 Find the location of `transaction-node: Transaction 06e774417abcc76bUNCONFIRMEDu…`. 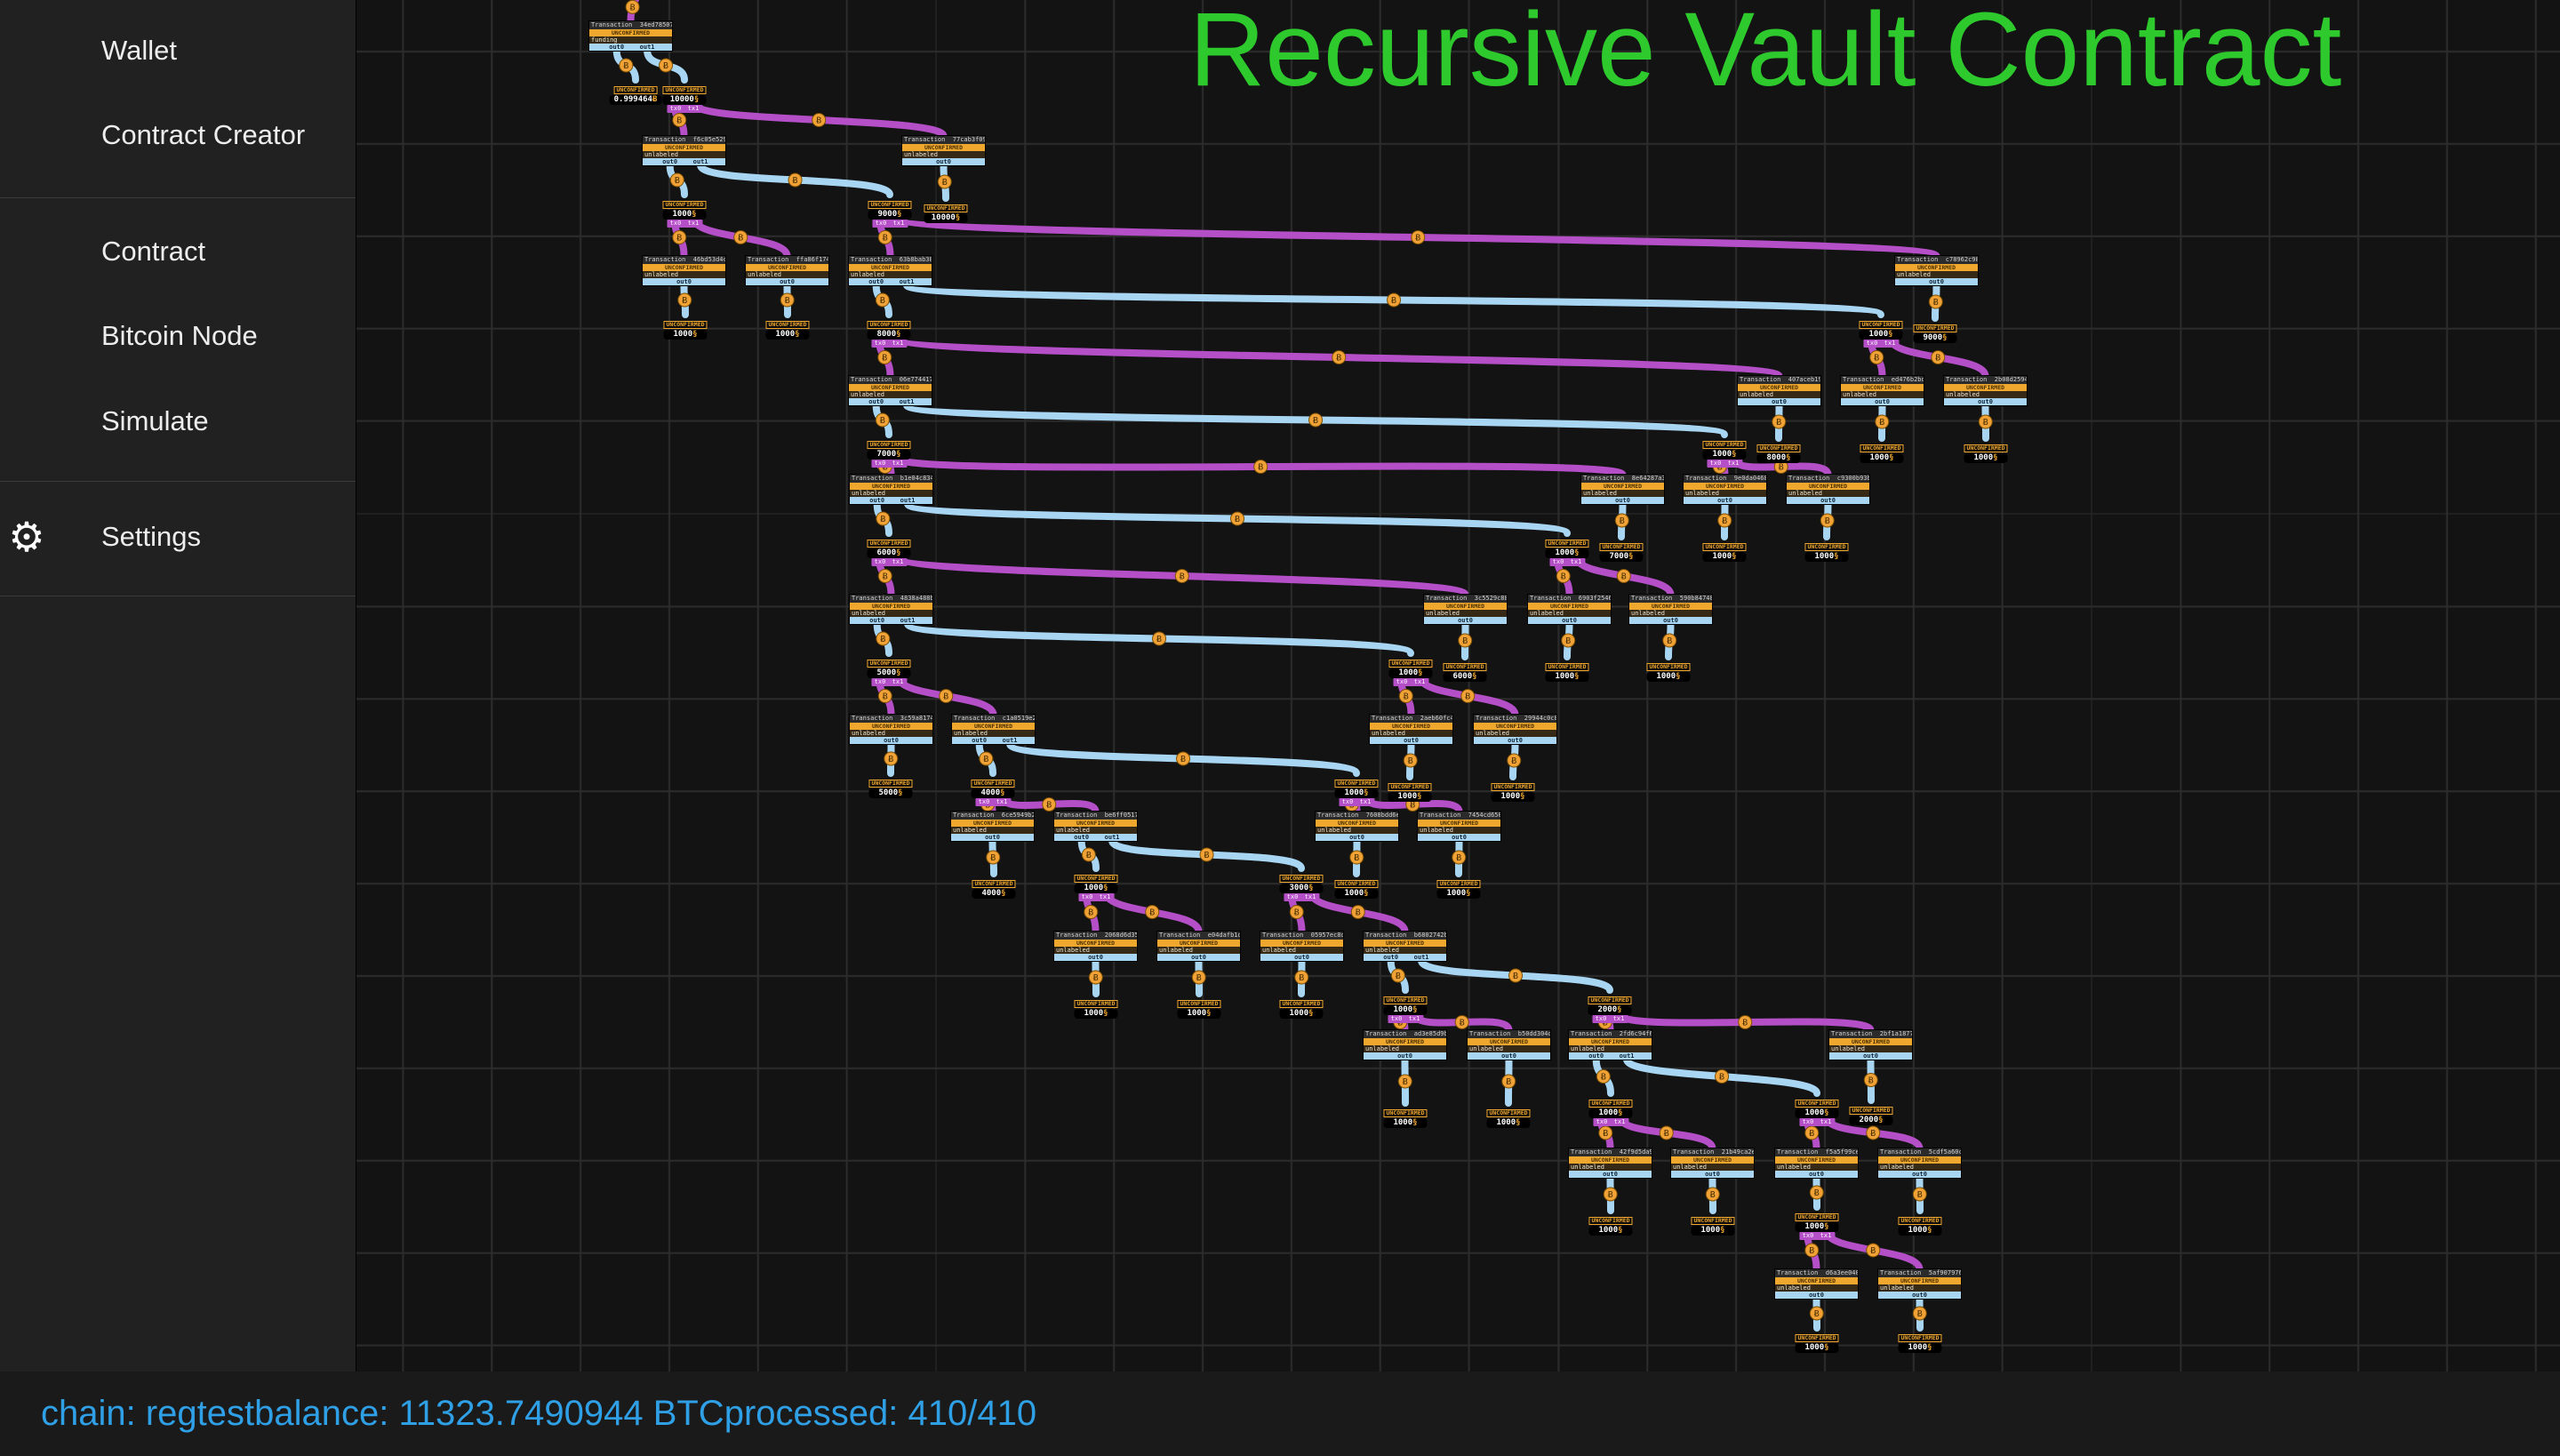

transaction-node: Transaction 06e774417abcc76bUNCONFIRMEDu… is located at coordinates (890, 390).